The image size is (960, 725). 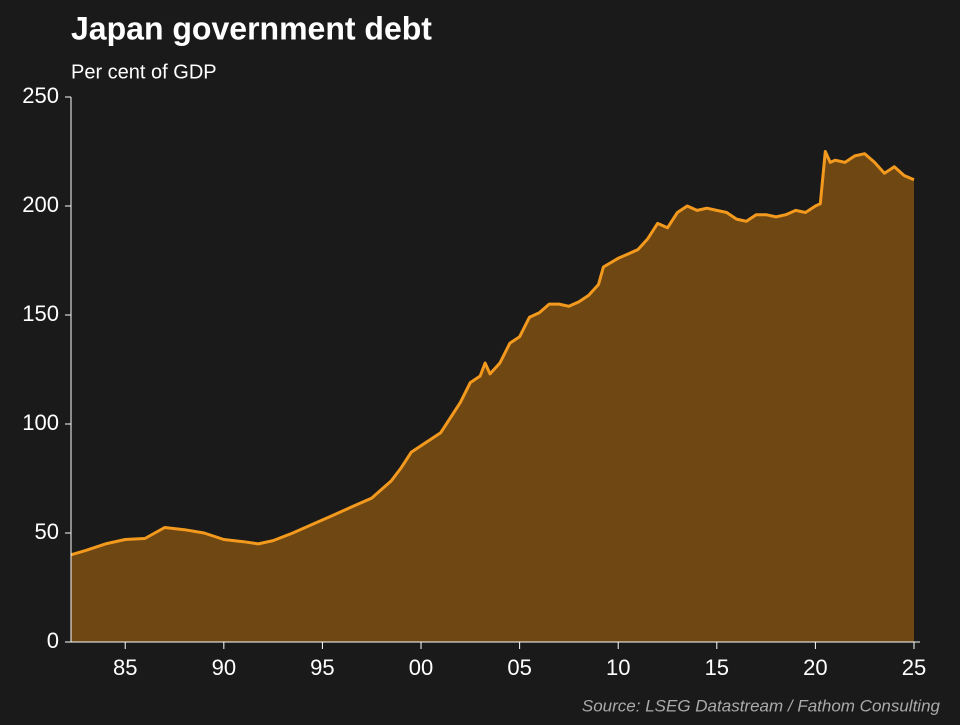 What do you see at coordinates (40, 95) in the screenshot?
I see `y-tick-label: 250` at bounding box center [40, 95].